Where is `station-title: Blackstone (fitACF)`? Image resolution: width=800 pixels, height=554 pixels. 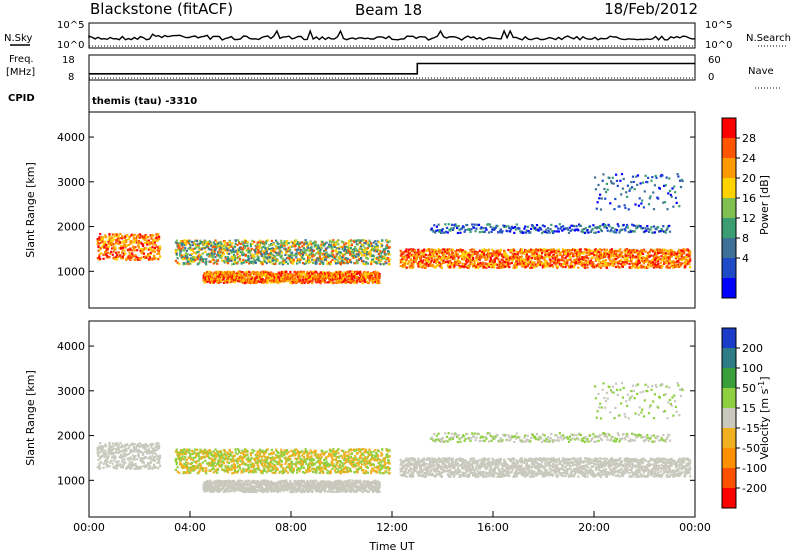
station-title: Blackstone (fitACF) is located at coordinates (161, 9).